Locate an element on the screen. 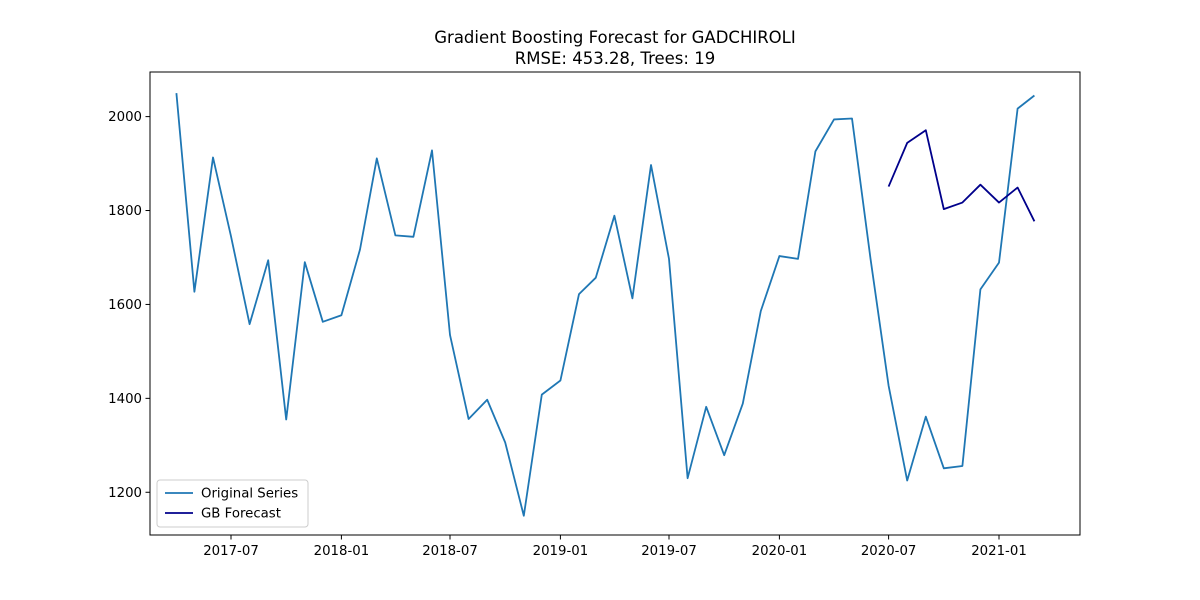  legend-label-0: Original Series is located at coordinates (249, 494).